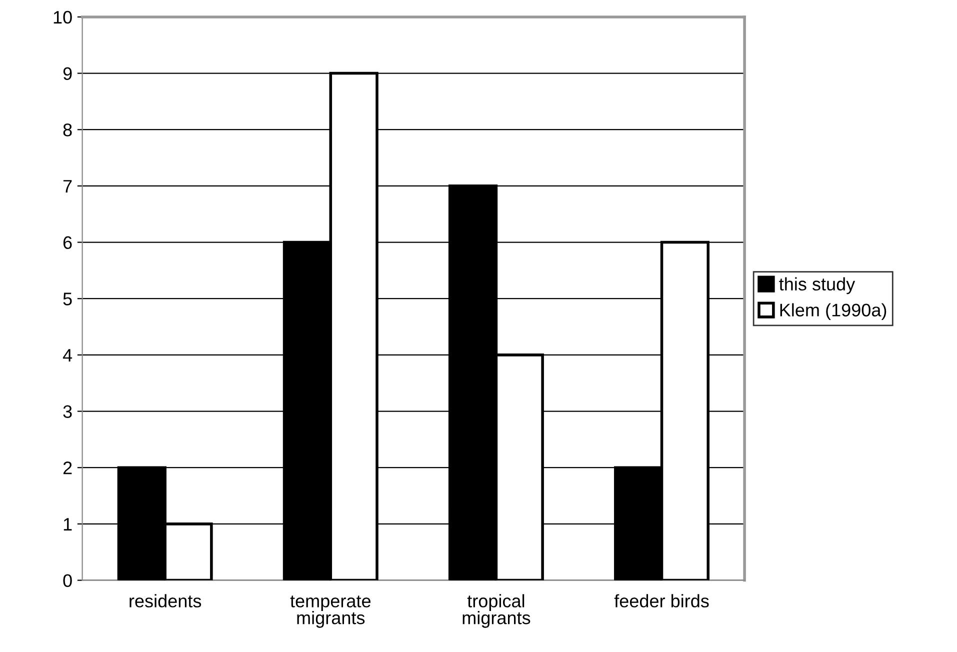 This screenshot has width=957, height=652. I want to click on y-tick-label: 4, so click(67, 355).